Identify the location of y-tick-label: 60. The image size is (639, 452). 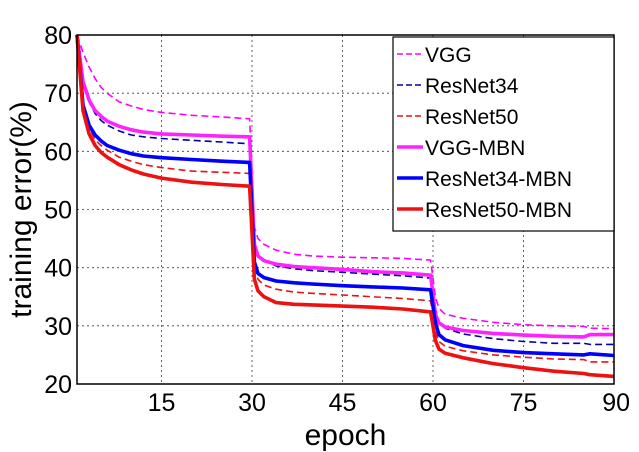
(58, 152).